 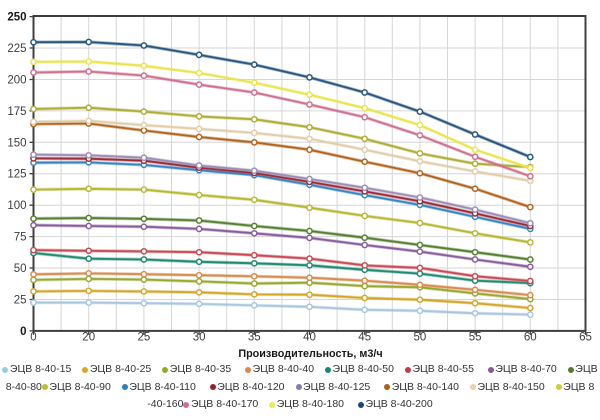 I want to click on svg-text: 40, so click(x=309, y=338).